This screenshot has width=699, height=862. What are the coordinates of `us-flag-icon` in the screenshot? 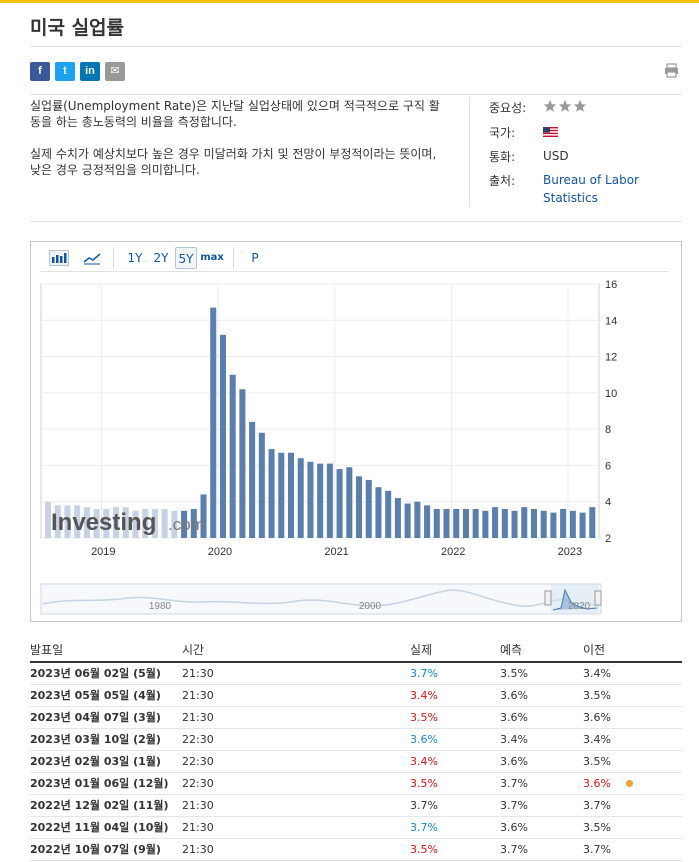 It's located at (550, 132).